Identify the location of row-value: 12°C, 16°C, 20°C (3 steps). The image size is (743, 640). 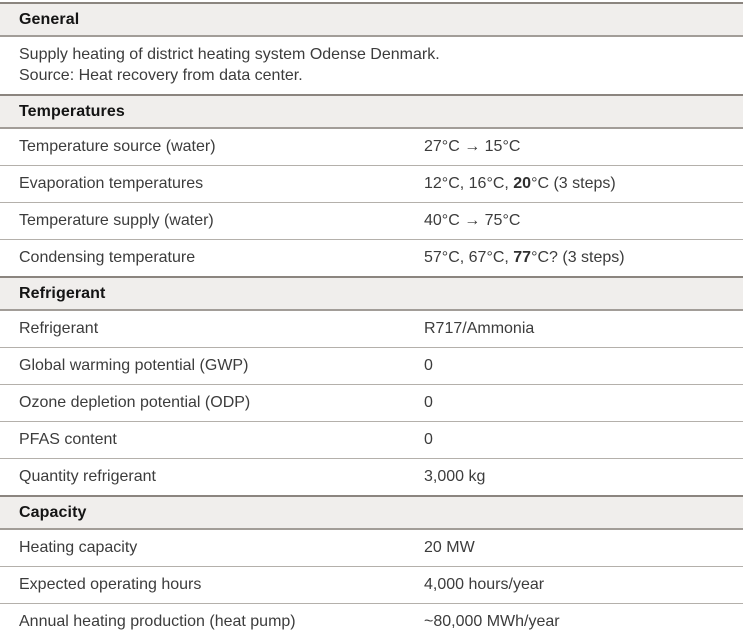
(520, 183).